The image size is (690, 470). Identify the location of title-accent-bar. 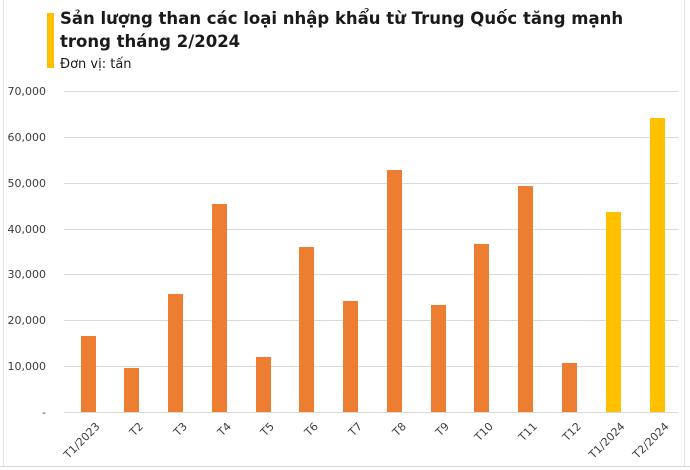
(50, 40).